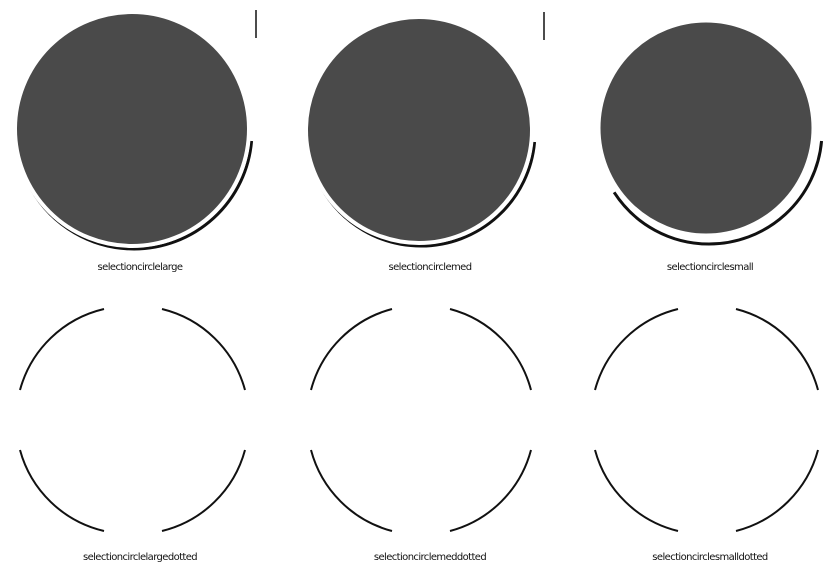 The height and width of the screenshot is (570, 840). I want to click on selection-circle-small-icon, so click(709, 131).